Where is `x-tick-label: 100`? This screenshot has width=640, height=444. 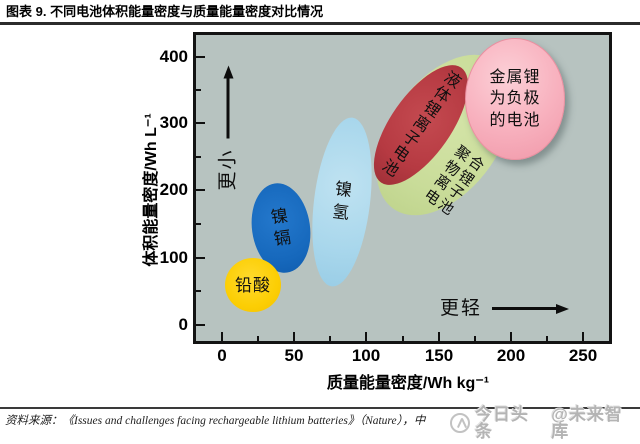 x-tick-label: 100 is located at coordinates (366, 355).